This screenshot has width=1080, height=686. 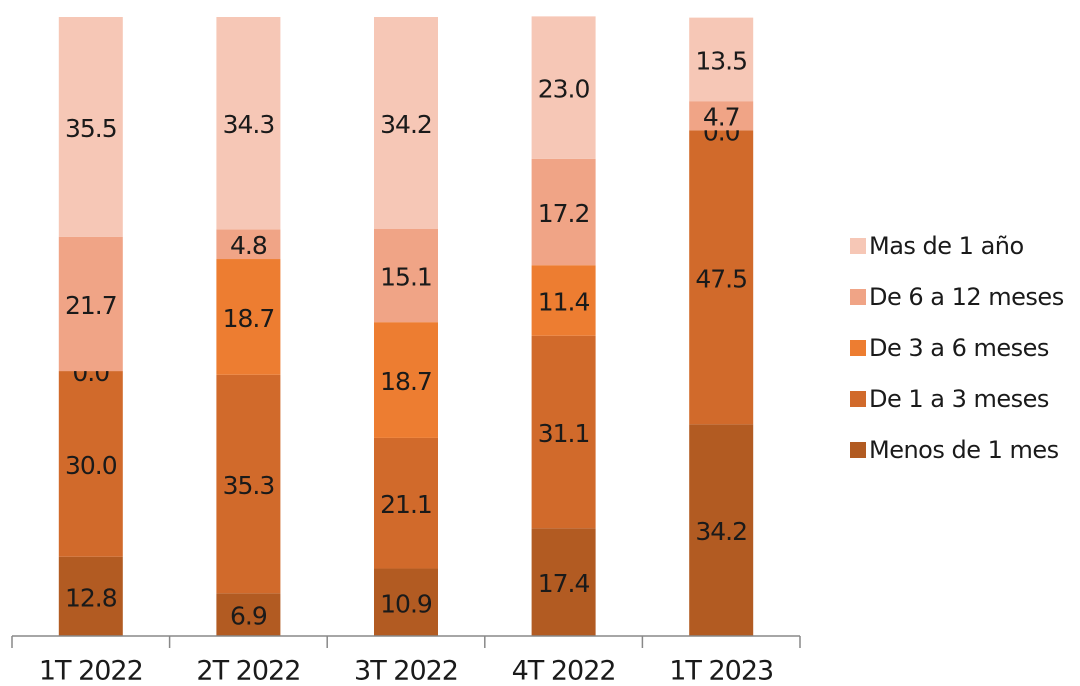 I want to click on value-label: 11.4, so click(x=564, y=302).